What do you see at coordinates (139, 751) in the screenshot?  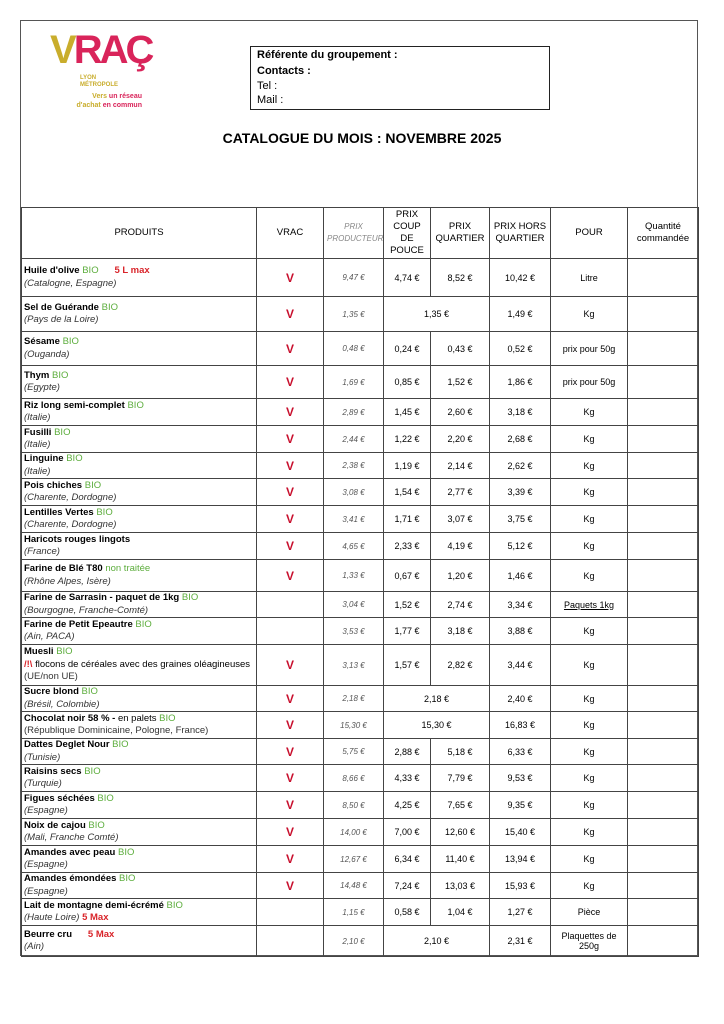 I see `product-cell: Dattes Deglet Nour BIO (Tunisie)` at bounding box center [139, 751].